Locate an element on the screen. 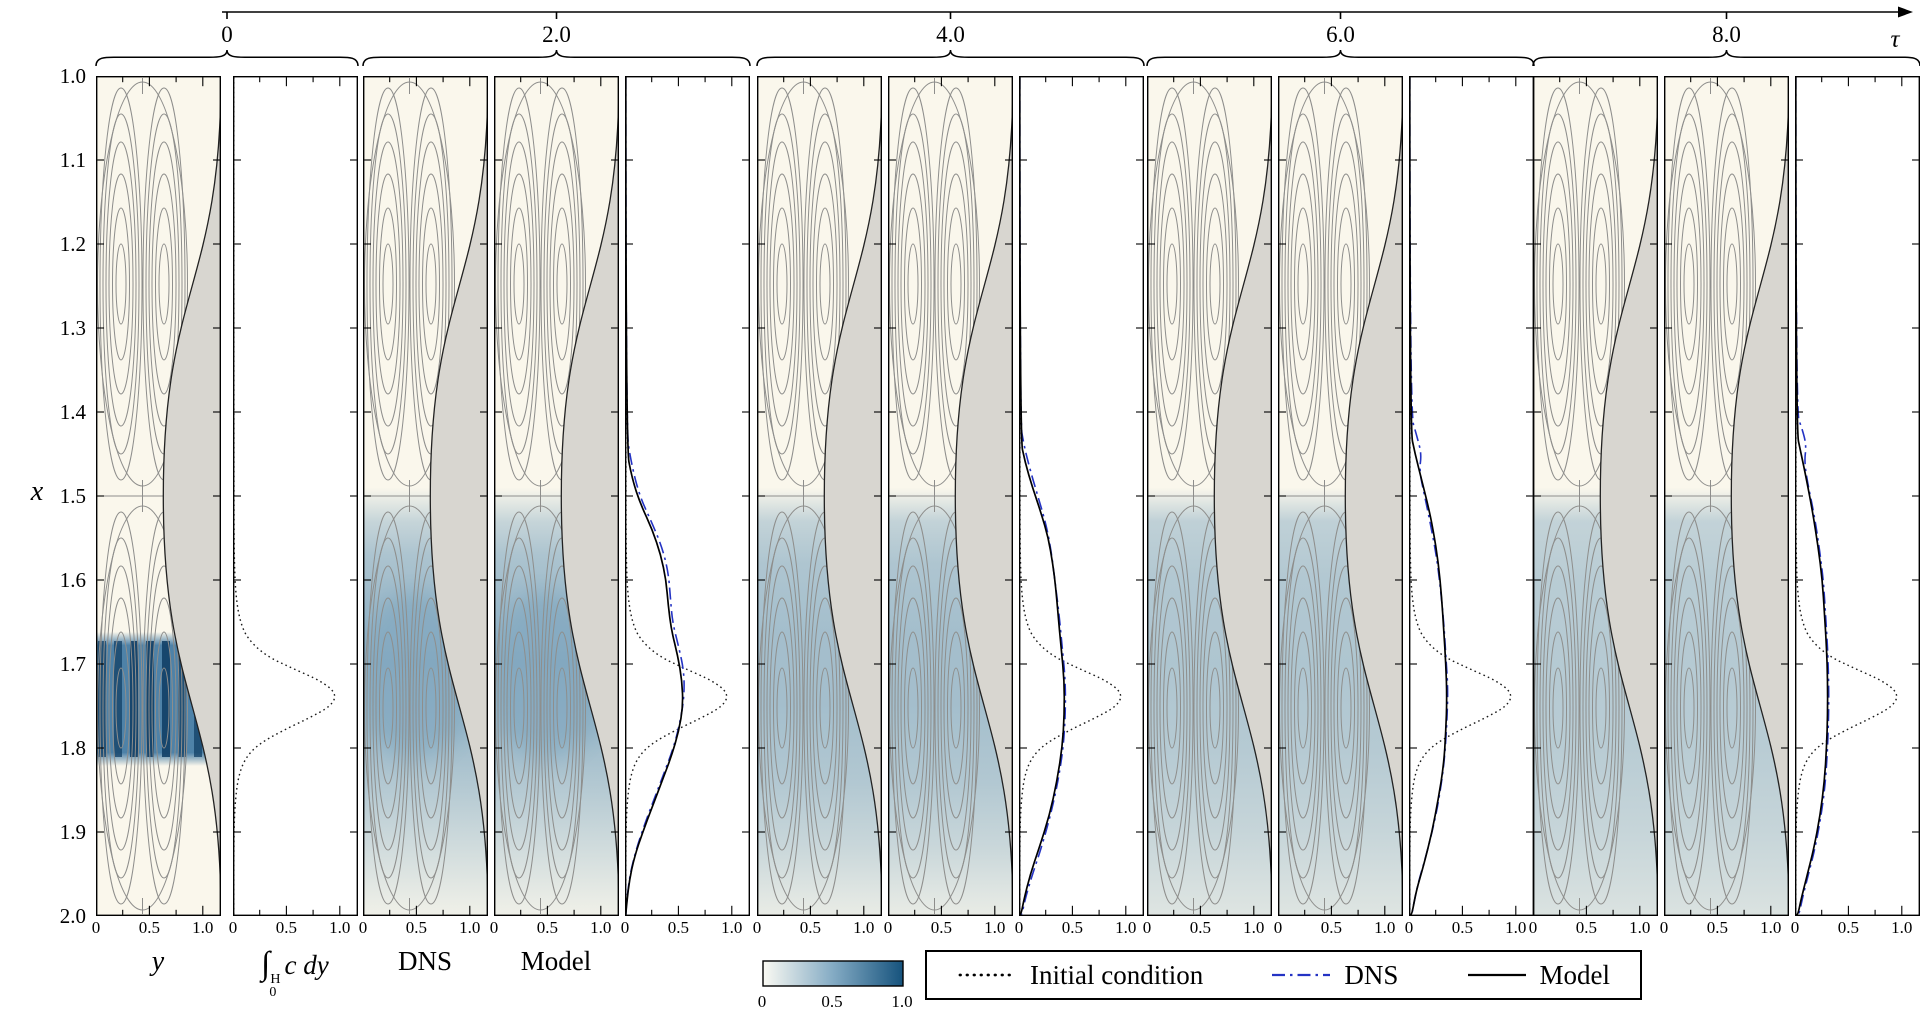 This screenshot has width=1920, height=1022. col-label-y: y is located at coordinates (158, 961).